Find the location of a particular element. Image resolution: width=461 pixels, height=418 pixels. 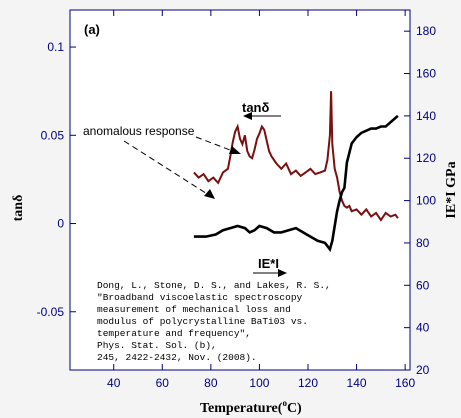

citation-line: measurement of mechanical loss and is located at coordinates (194, 309).